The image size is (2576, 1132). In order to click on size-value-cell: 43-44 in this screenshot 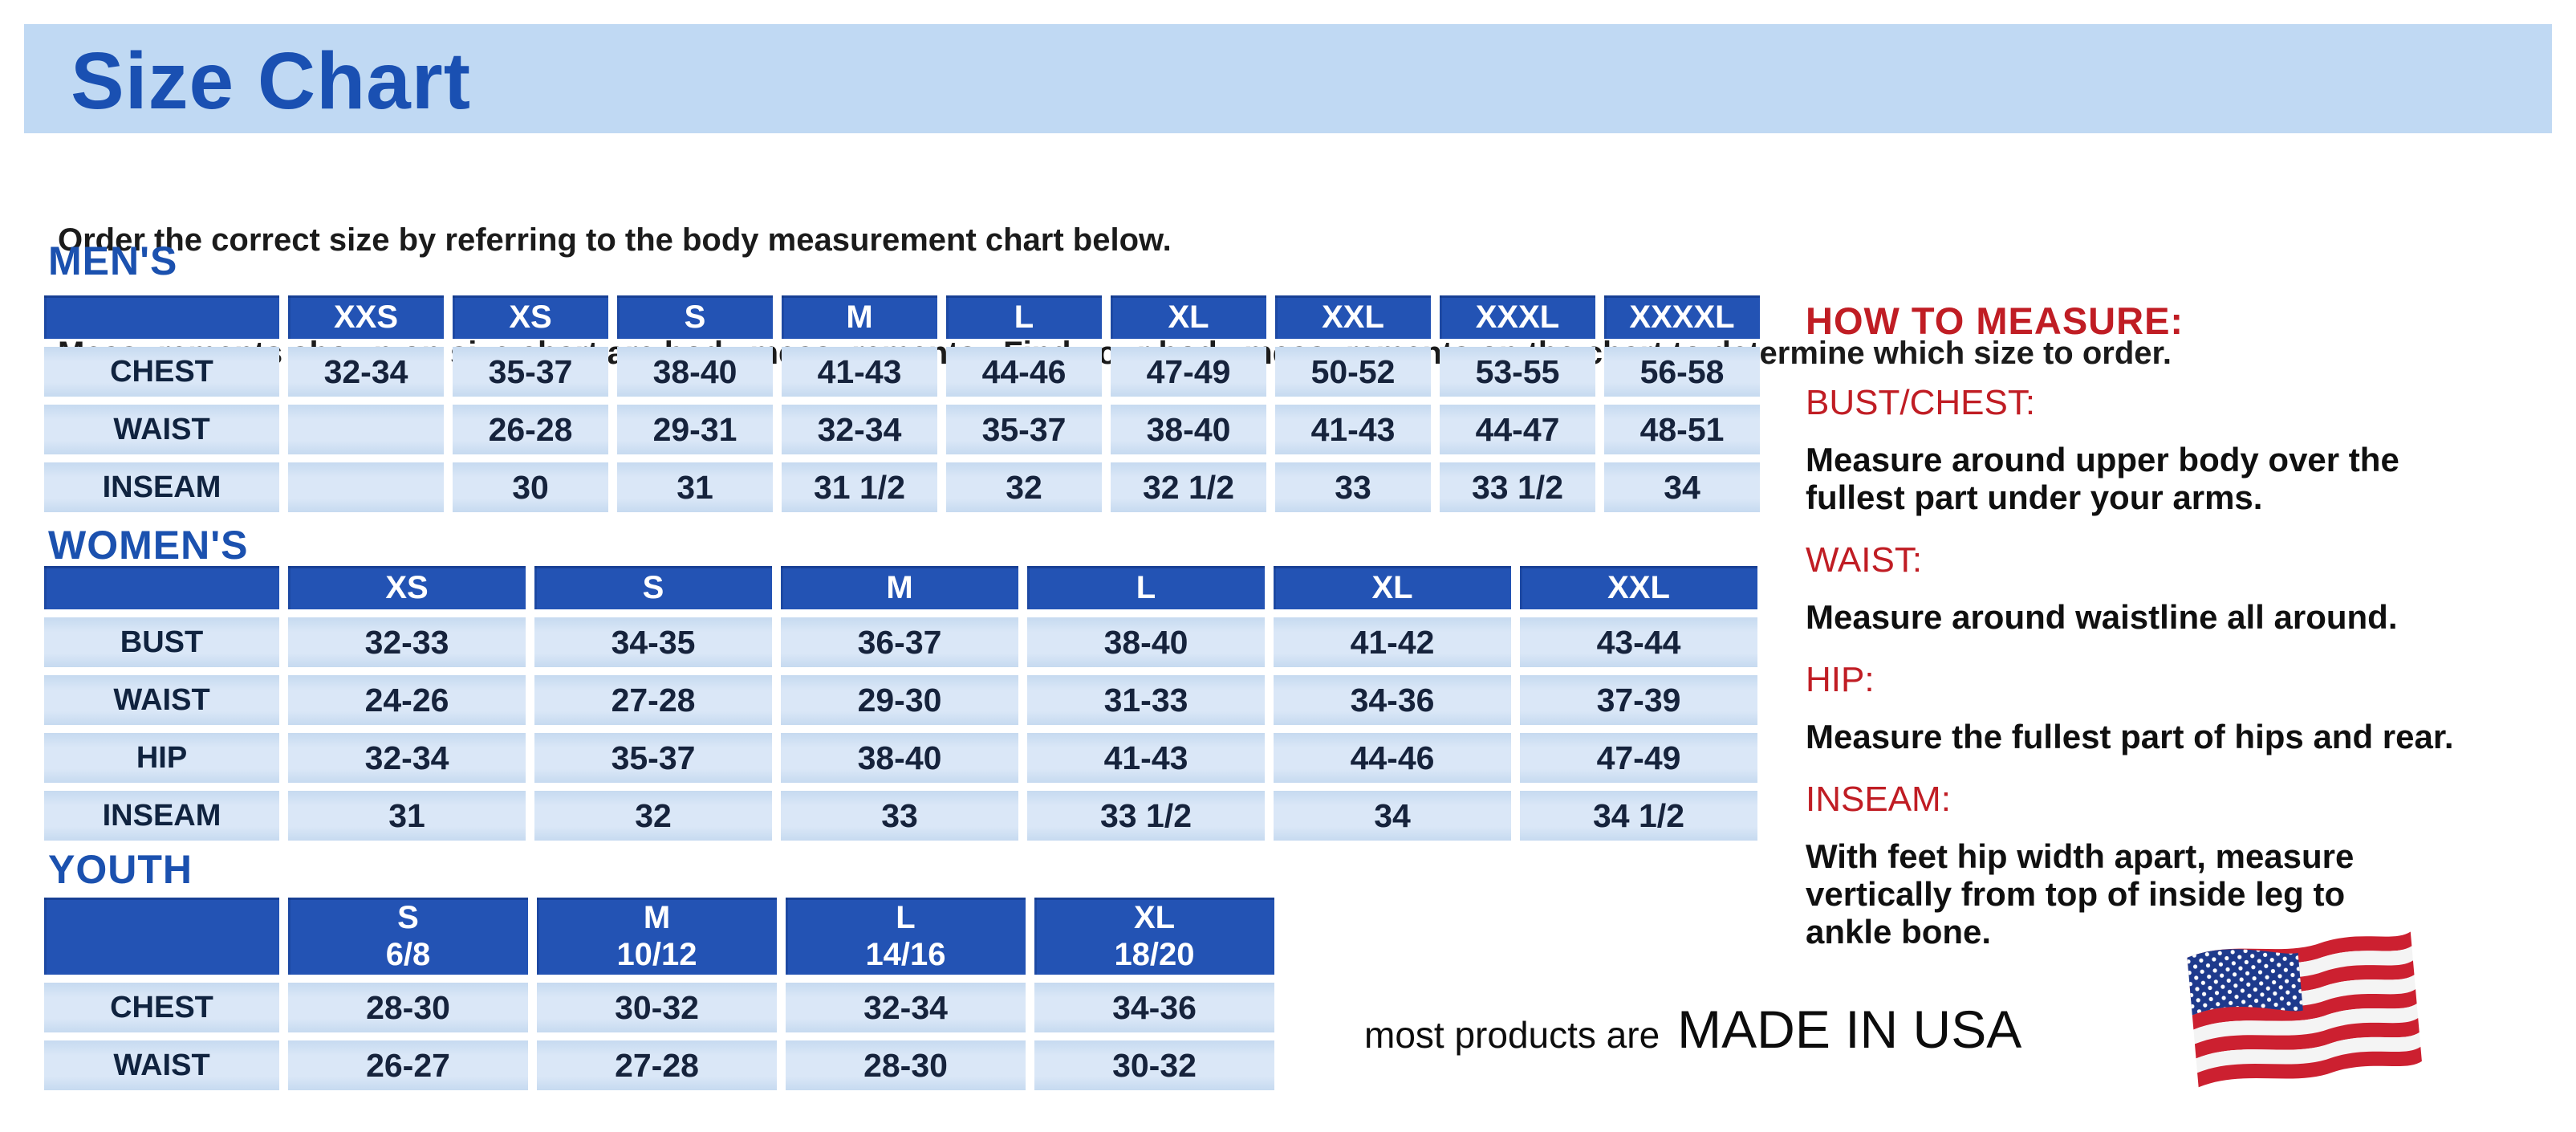, I will do `click(1639, 642)`.